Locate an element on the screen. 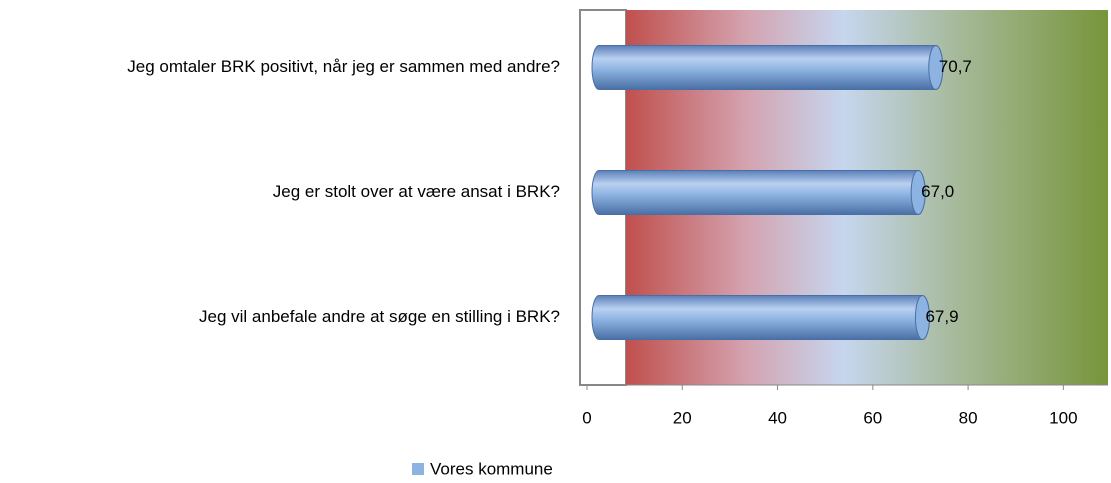  x-tick-label: 20 is located at coordinates (682, 417).